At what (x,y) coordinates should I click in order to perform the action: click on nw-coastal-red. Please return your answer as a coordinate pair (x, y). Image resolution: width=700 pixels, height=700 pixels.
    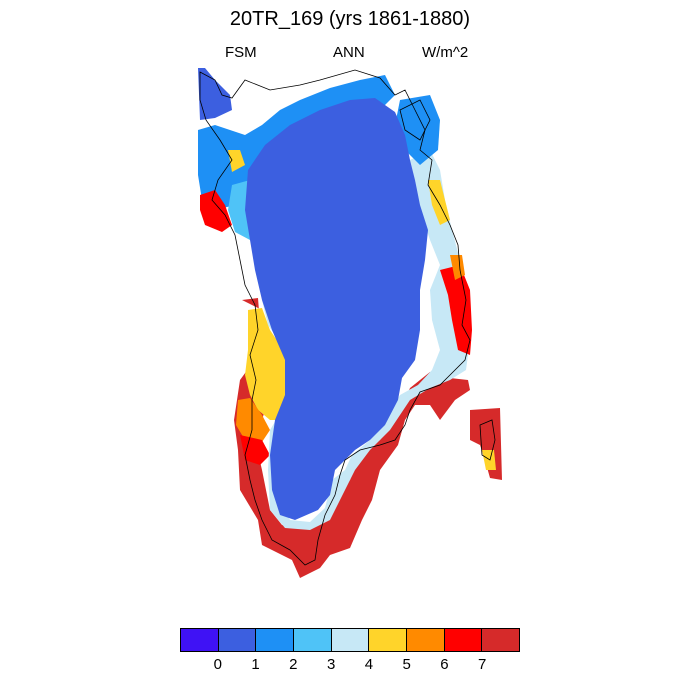
    Looking at the image, I should click on (216, 211).